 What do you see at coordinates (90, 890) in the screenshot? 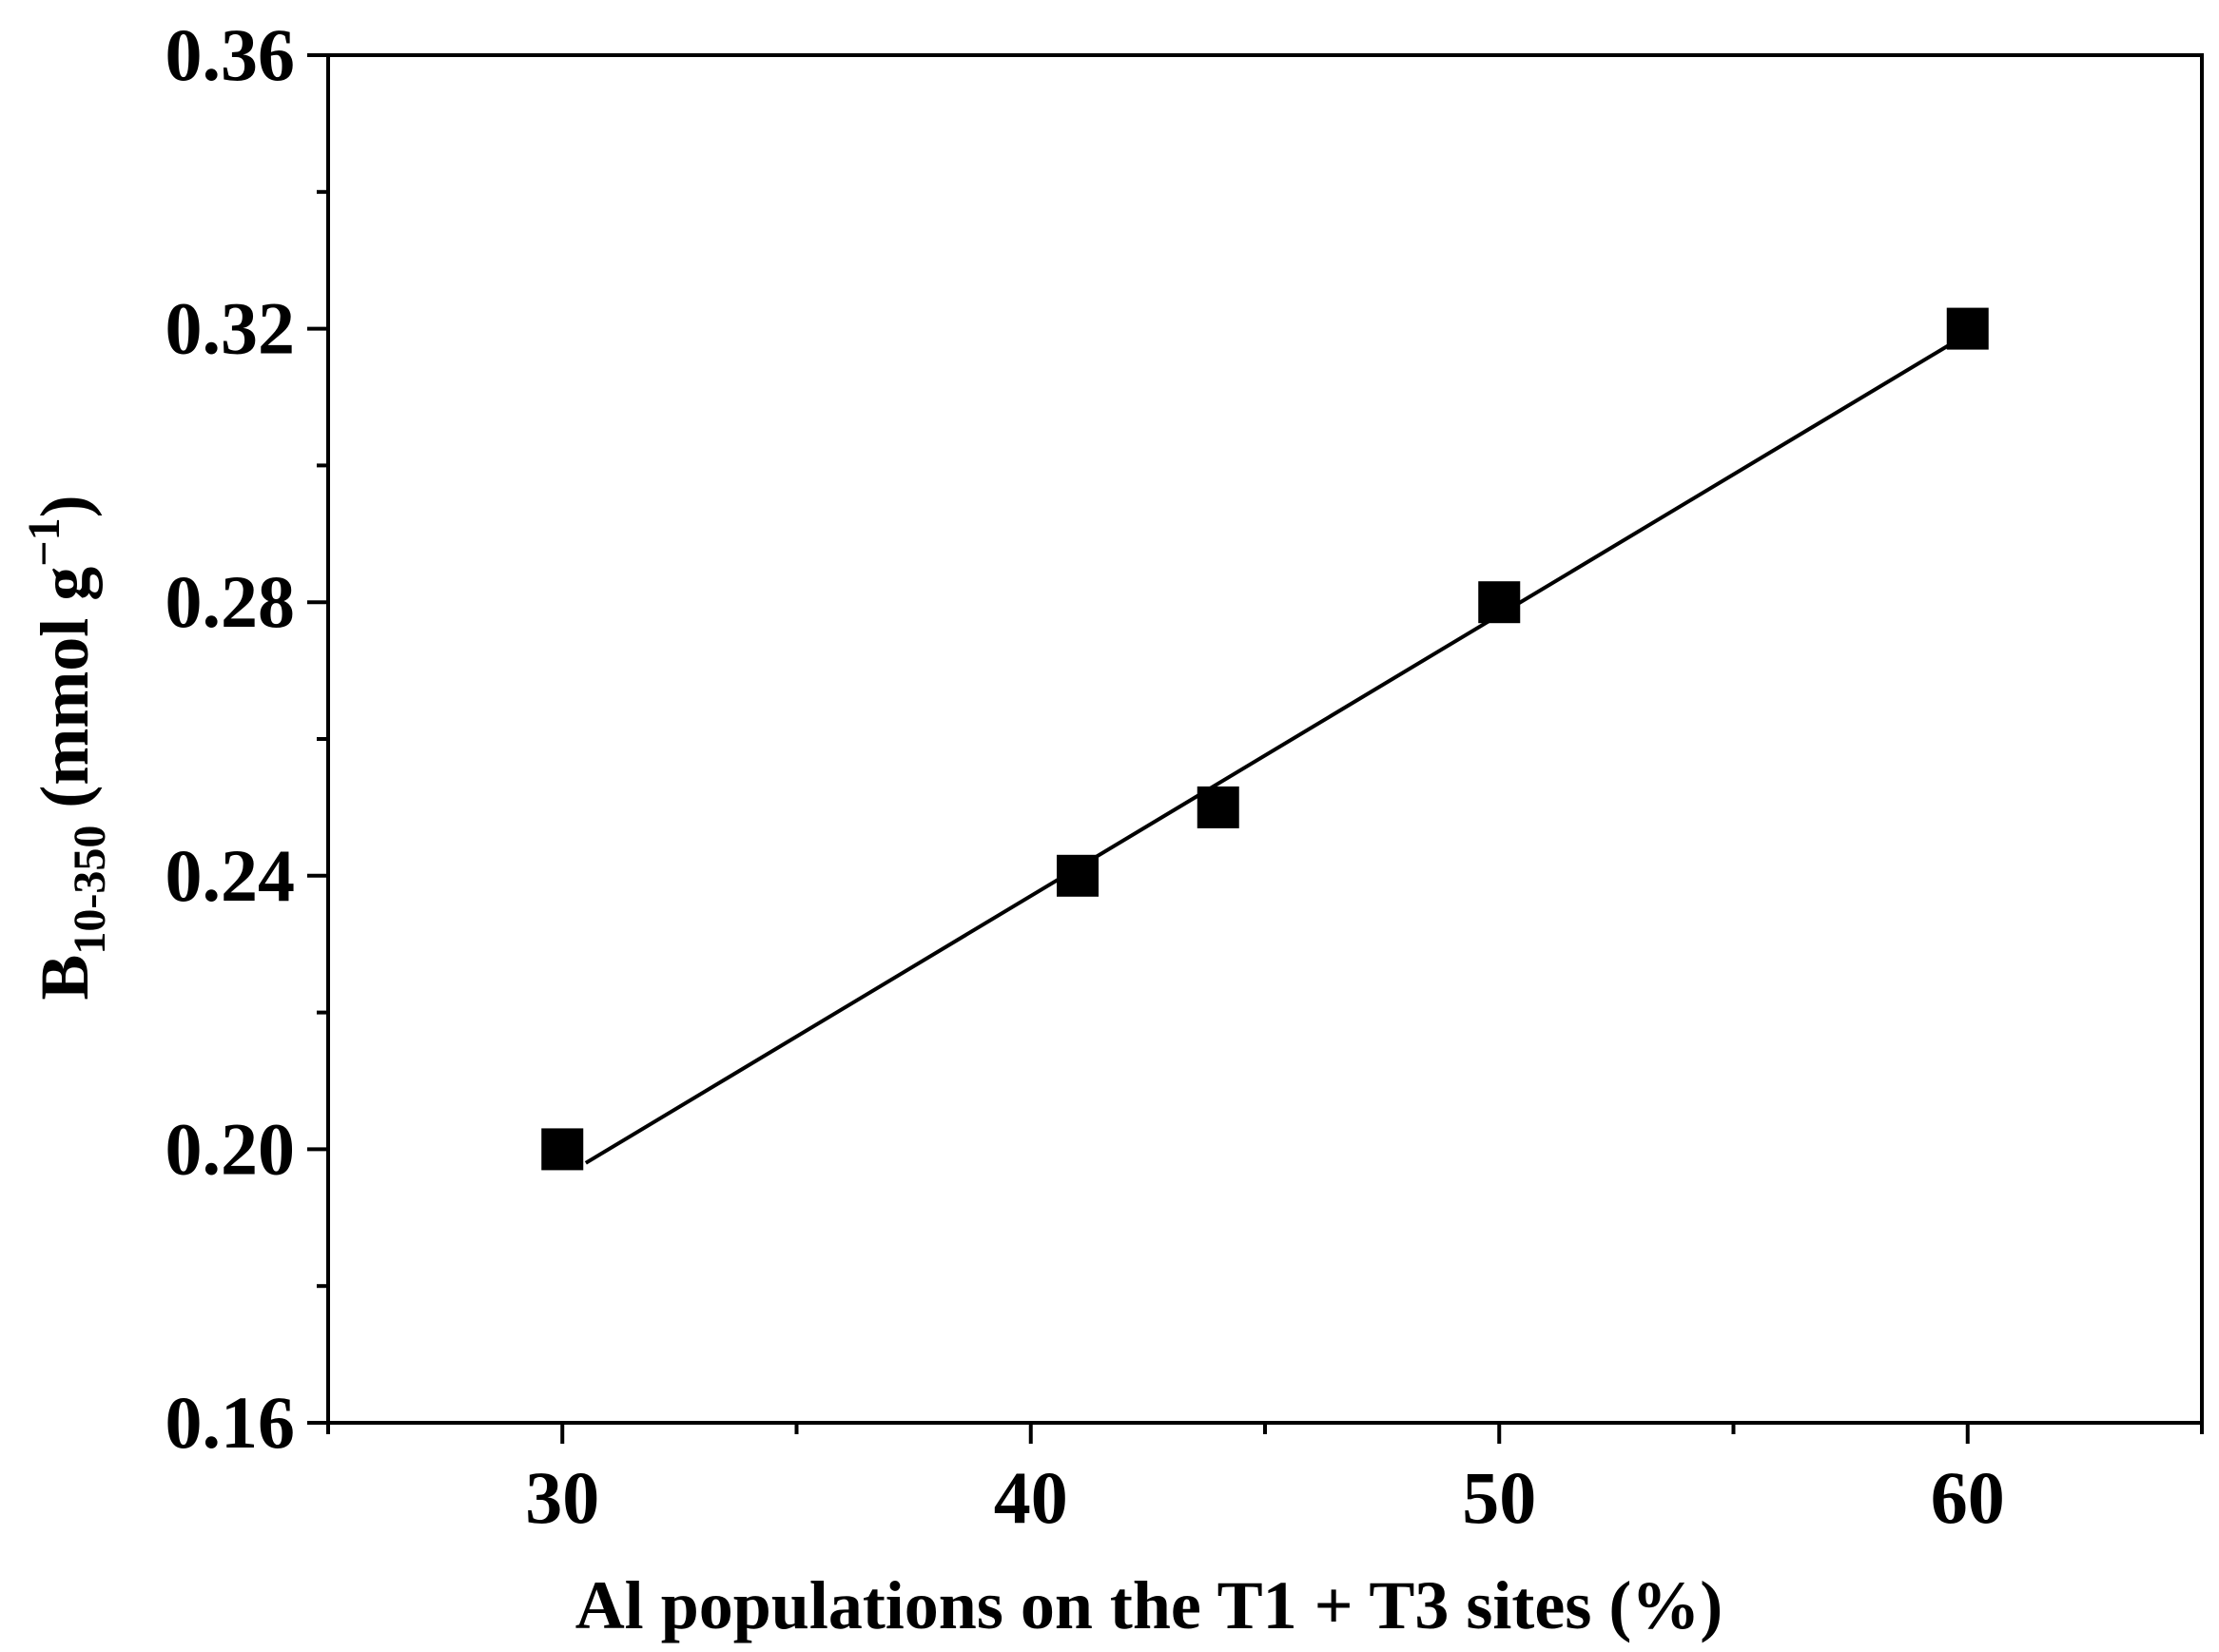
I see `y-axis-title-subscript: 10-350` at bounding box center [90, 890].